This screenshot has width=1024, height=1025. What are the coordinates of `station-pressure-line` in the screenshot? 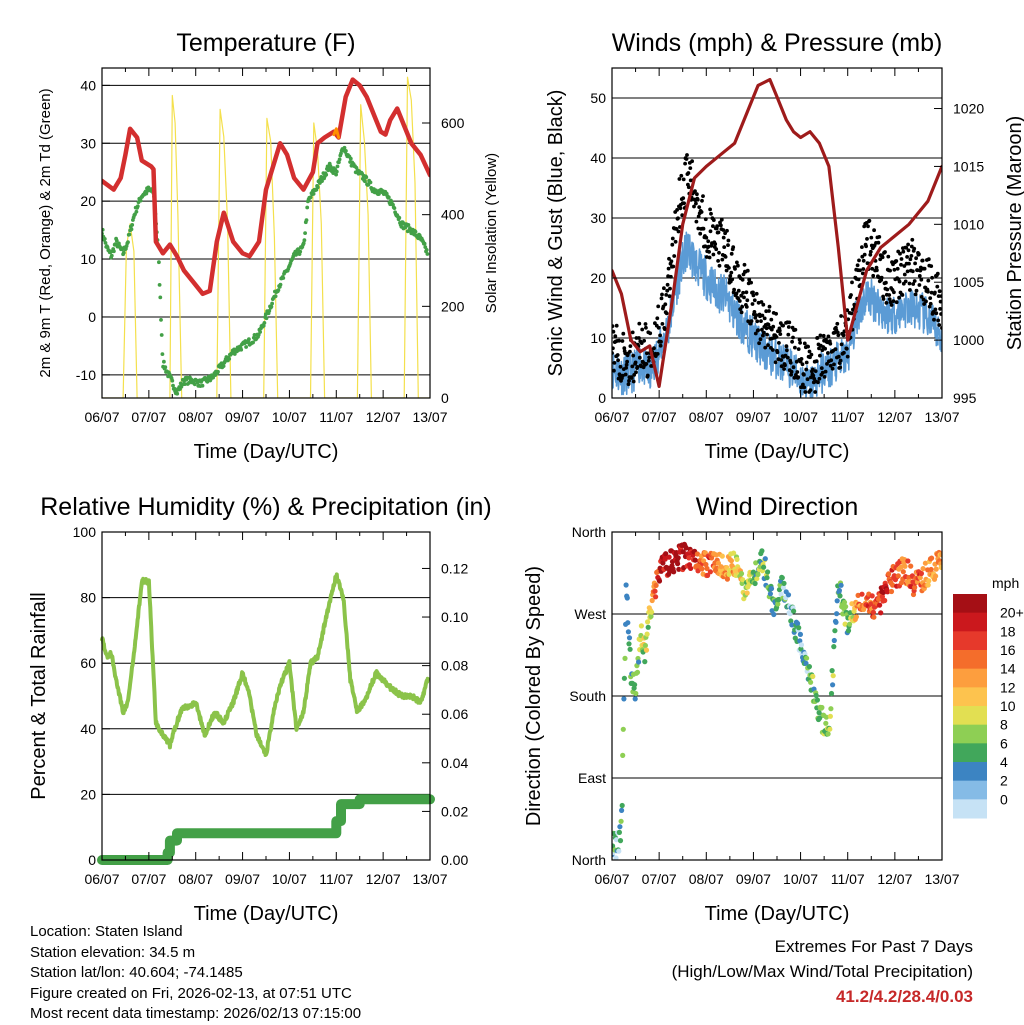 It's located at (777, 232).